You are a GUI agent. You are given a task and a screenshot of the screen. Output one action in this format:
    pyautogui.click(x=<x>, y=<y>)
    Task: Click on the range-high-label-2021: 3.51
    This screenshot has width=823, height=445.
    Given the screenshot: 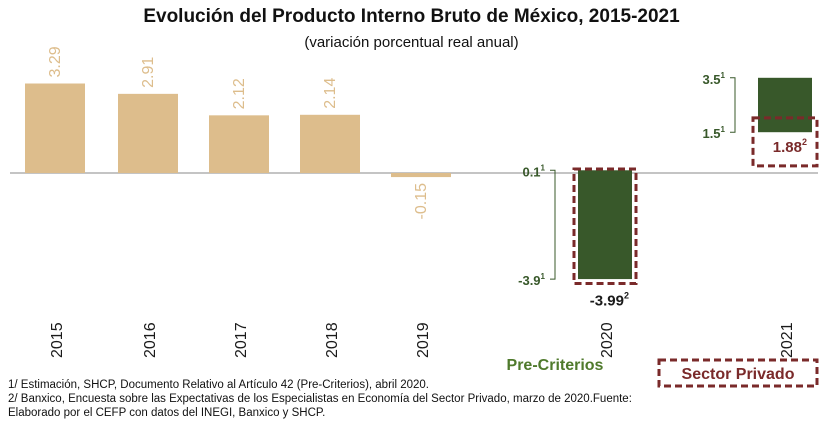 What is the action you would take?
    pyautogui.click(x=713, y=79)
    